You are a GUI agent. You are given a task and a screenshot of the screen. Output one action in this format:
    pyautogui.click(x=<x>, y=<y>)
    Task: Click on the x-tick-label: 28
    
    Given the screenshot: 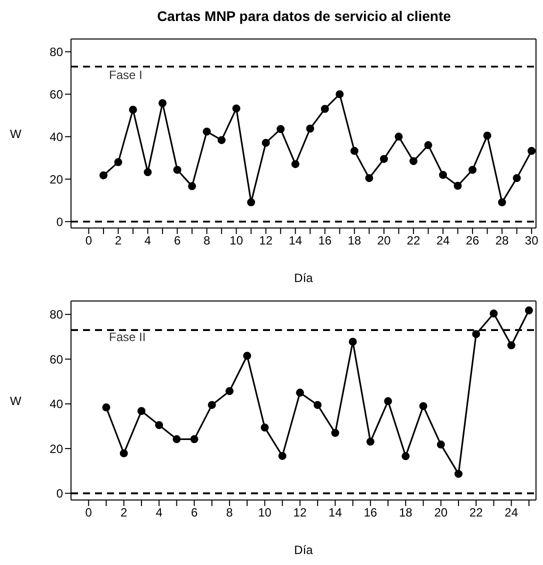 What is the action you would take?
    pyautogui.click(x=502, y=241)
    